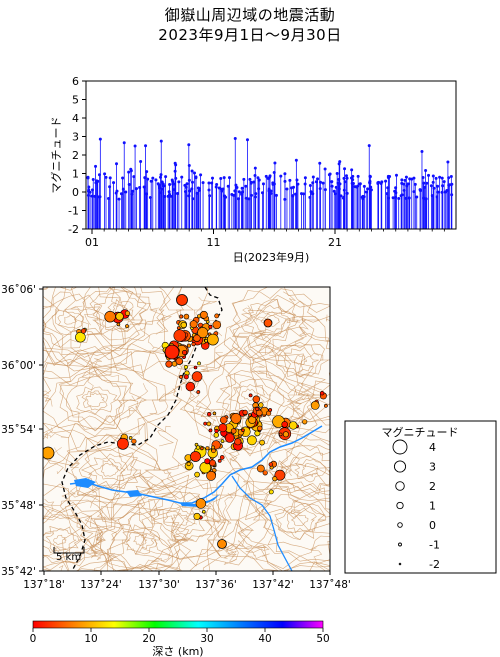 The image size is (500, 657). I want to click on colorbar-gradient, so click(178, 624).